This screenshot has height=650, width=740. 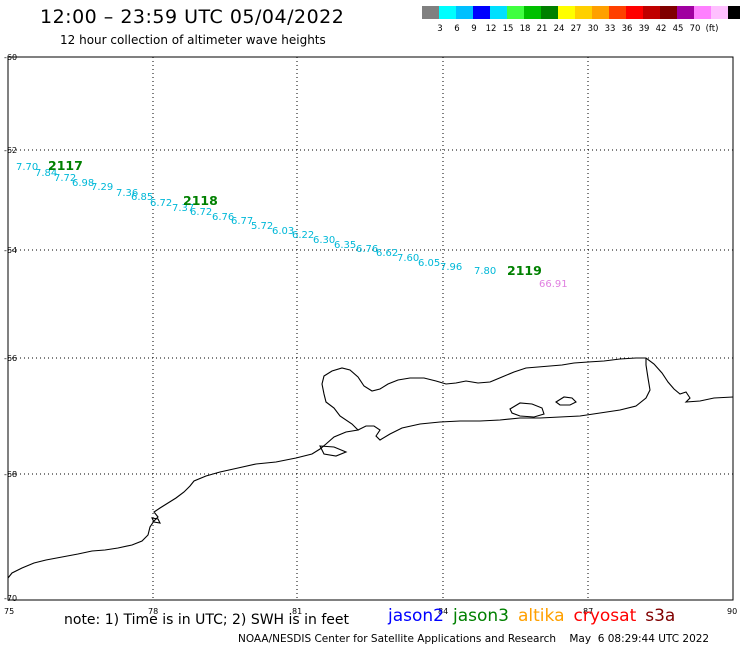 What do you see at coordinates (581, 20) in the screenshot?
I see `color-legend: 3 6 9 12 15 18 21 24 27 30 33 36 39 42 45 70 (ft)` at bounding box center [581, 20].